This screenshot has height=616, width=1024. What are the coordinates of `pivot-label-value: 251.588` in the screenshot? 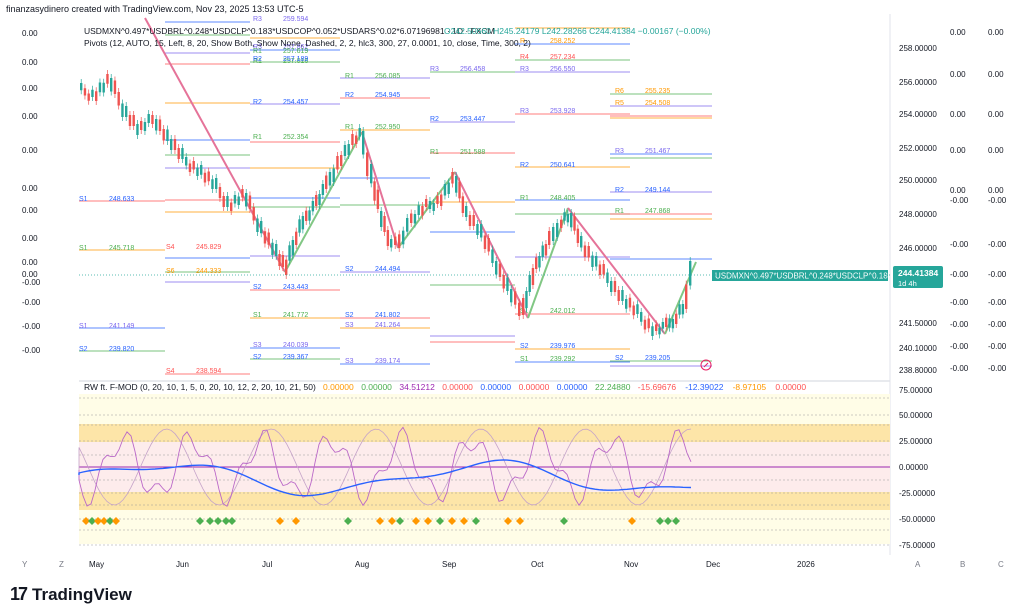 It's located at (472, 152).